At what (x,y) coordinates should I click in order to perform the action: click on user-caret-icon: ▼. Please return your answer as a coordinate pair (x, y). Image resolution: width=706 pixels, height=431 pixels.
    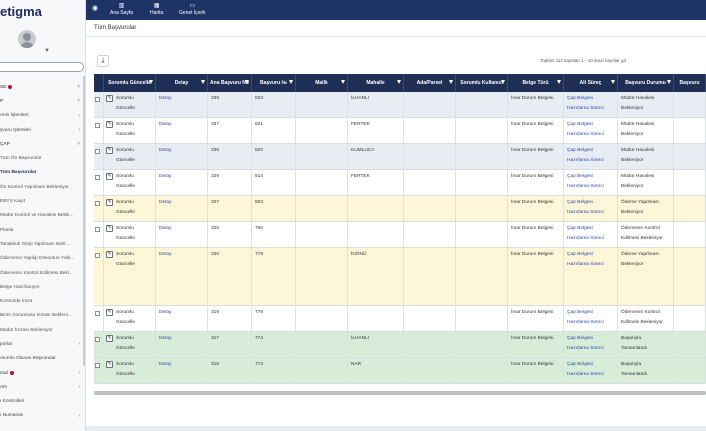
    Looking at the image, I should click on (47, 51).